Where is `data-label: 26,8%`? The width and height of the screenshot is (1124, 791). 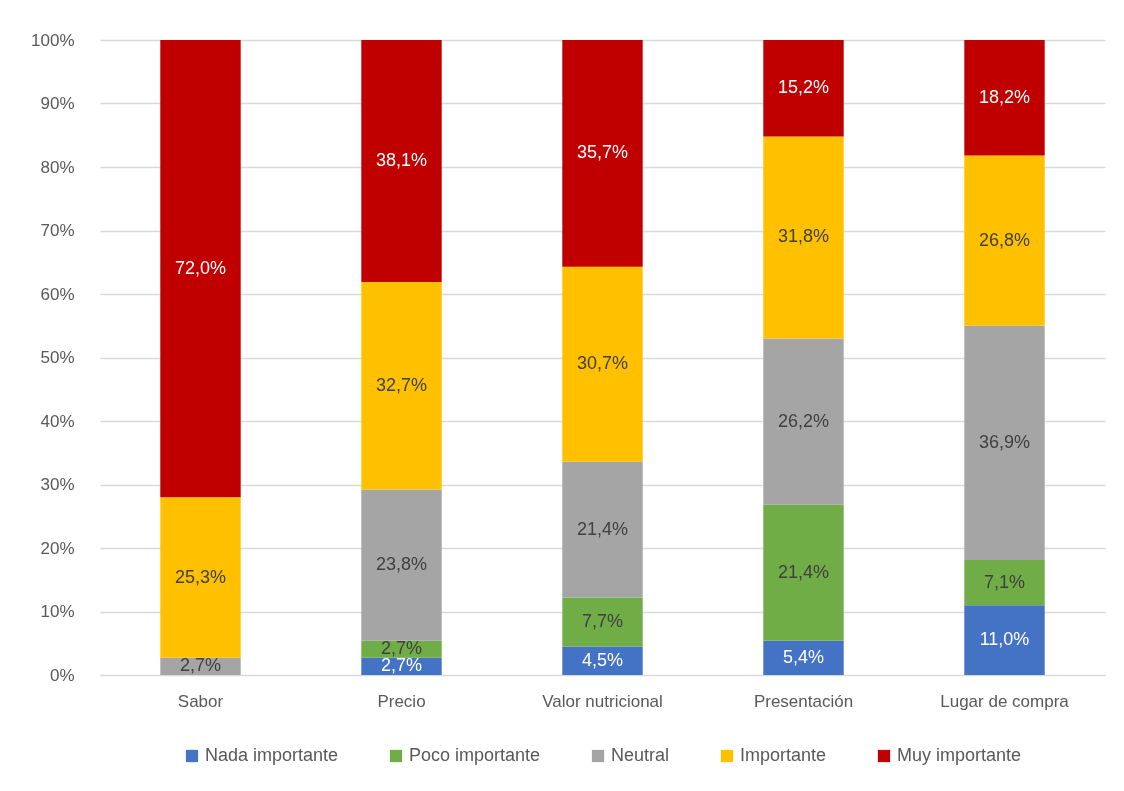
data-label: 26,8% is located at coordinates (1004, 239).